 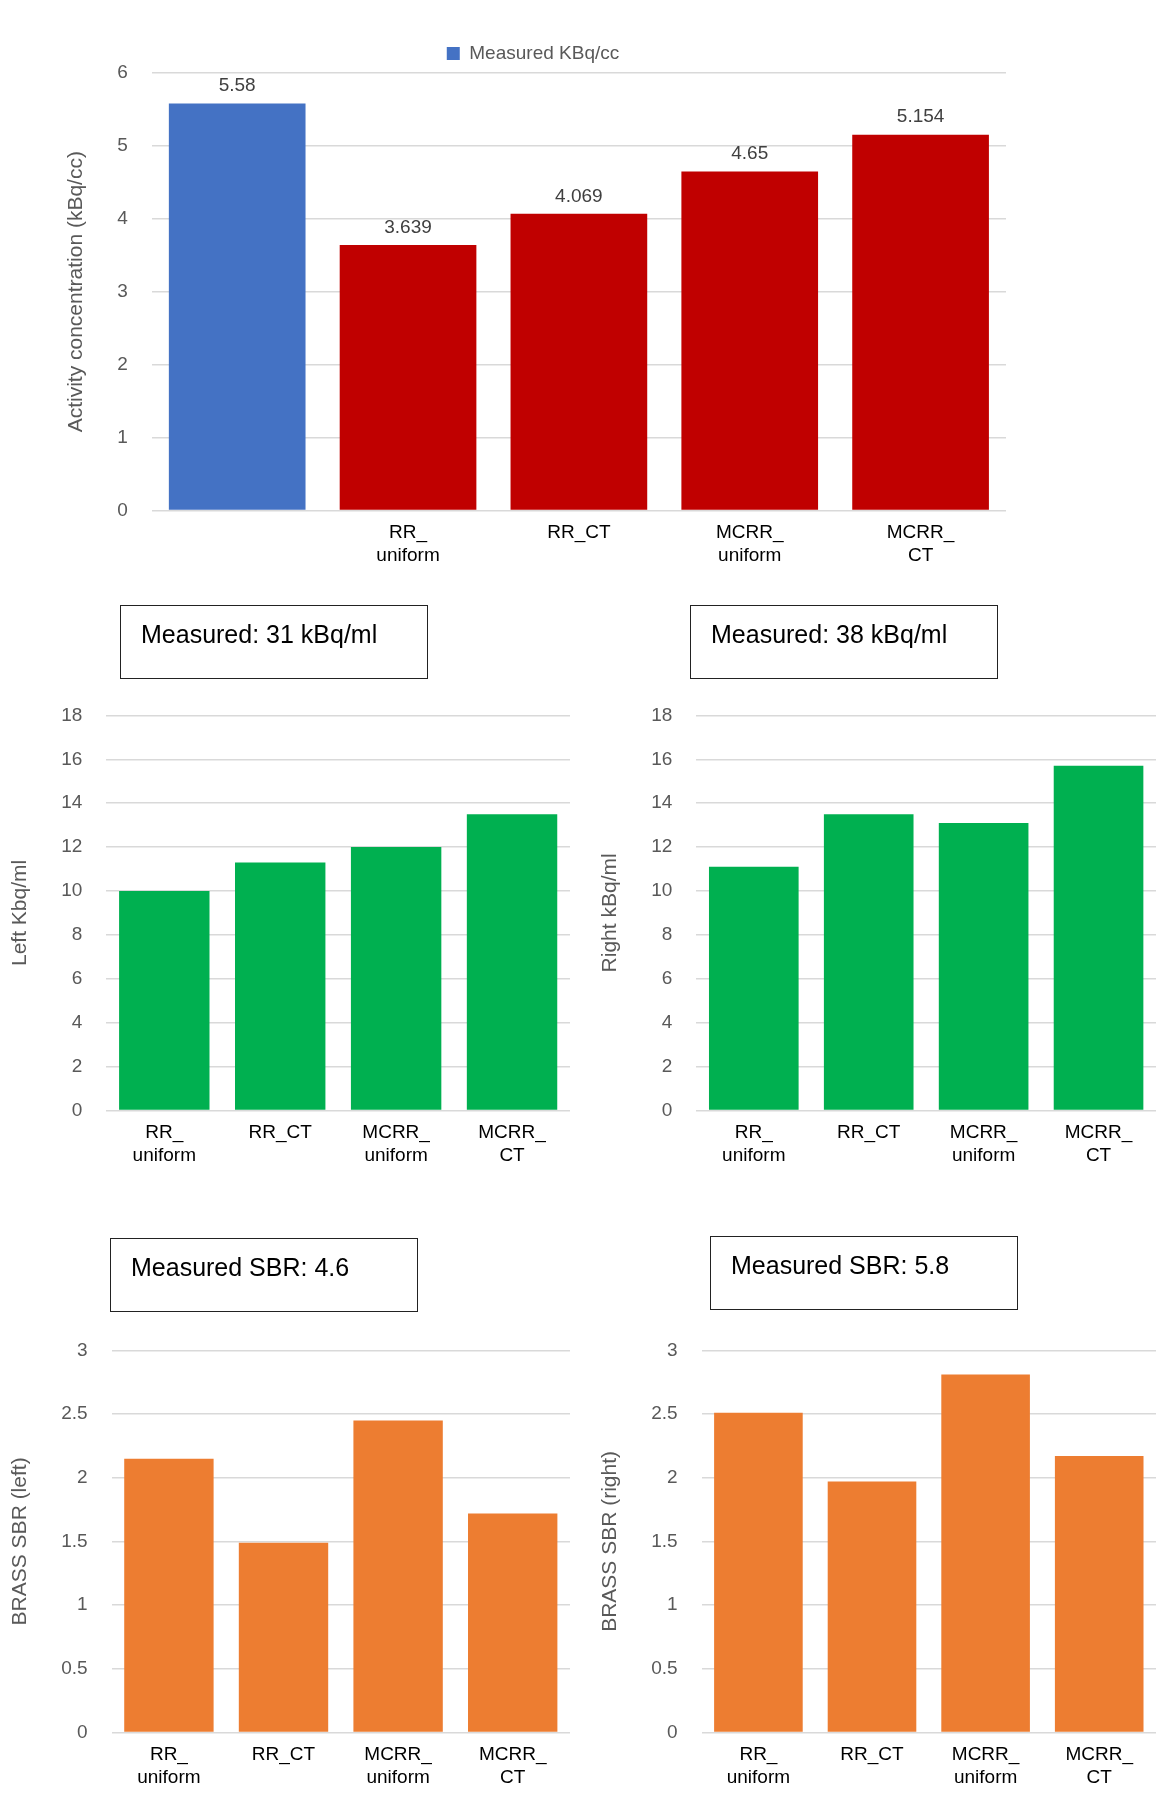 What do you see at coordinates (264, 1275) in the screenshot?
I see `chart-title: Measured SBR: 4.6` at bounding box center [264, 1275].